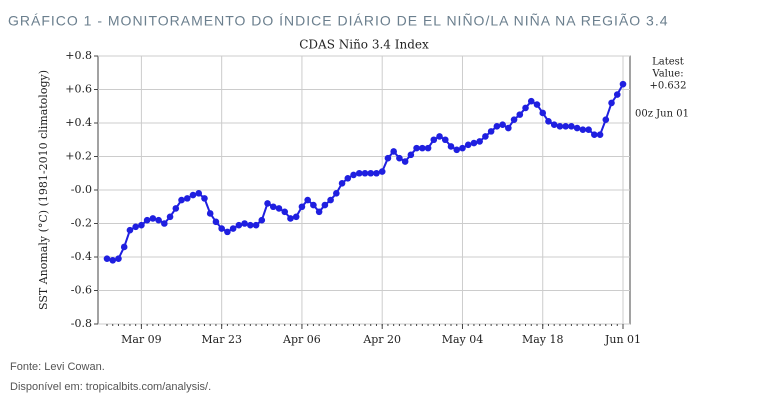  I want to click on annotation: Value:, so click(667, 74).